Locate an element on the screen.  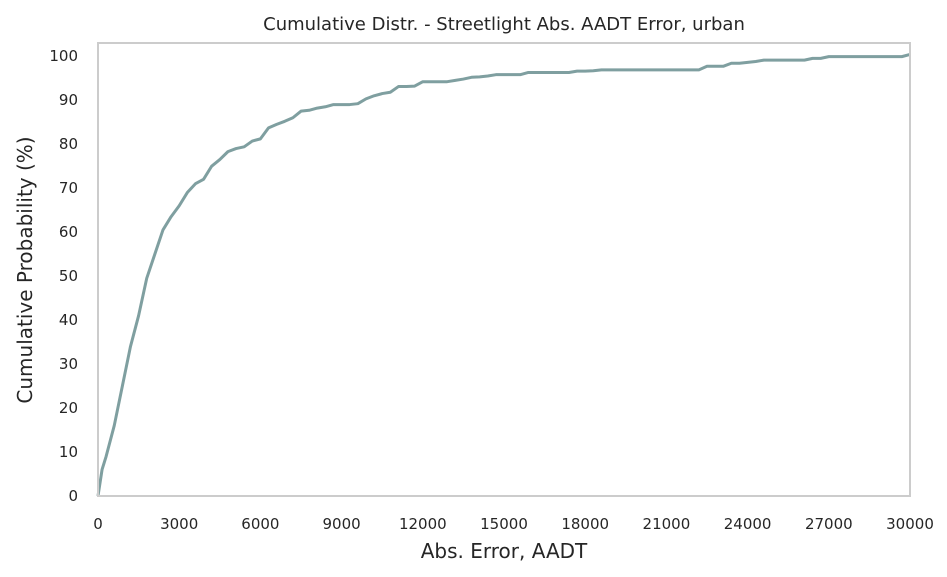
x-tick-label: 24000 is located at coordinates (748, 524).